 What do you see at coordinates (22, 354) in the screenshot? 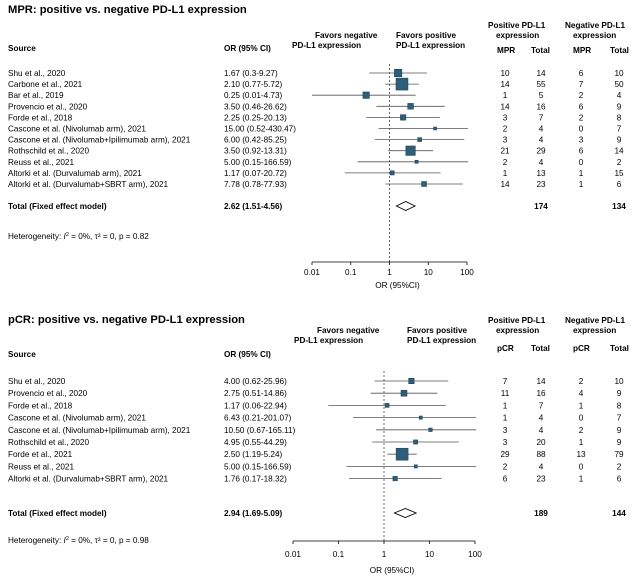
I see `source-header: Source` at bounding box center [22, 354].